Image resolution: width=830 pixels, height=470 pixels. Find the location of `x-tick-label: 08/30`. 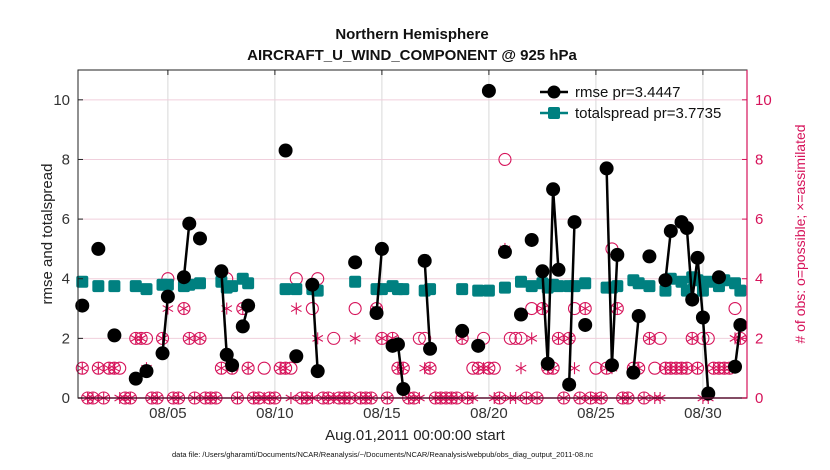

x-tick-label: 08/30 is located at coordinates (703, 413).